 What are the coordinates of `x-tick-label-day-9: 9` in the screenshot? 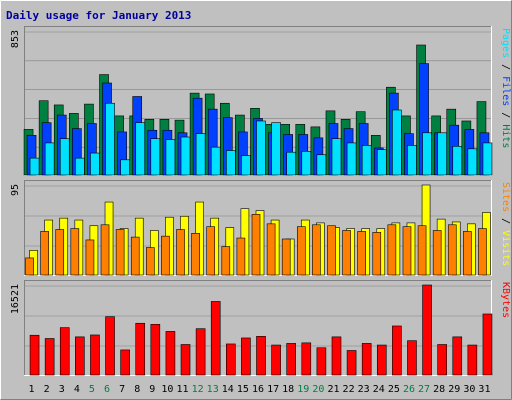 It's located at (152, 389).